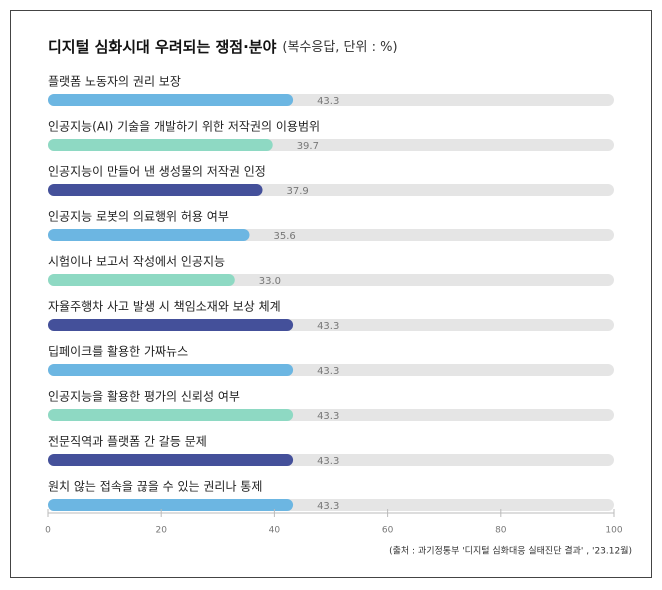 The height and width of the screenshot is (590, 662). What do you see at coordinates (48, 531) in the screenshot?
I see `x-tick-label: 0` at bounding box center [48, 531].